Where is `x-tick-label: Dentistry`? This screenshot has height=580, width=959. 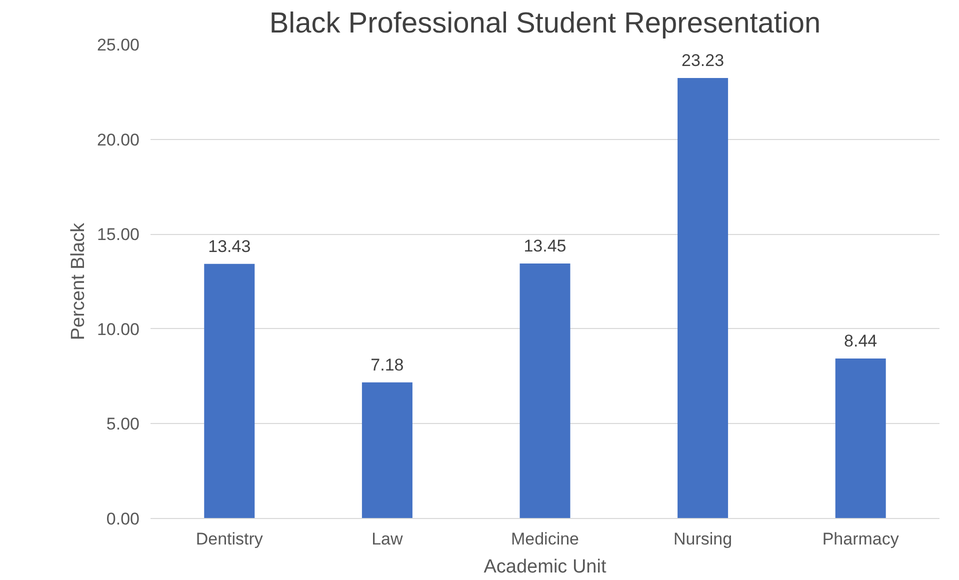 x-tick-label: Dentistry is located at coordinates (230, 539).